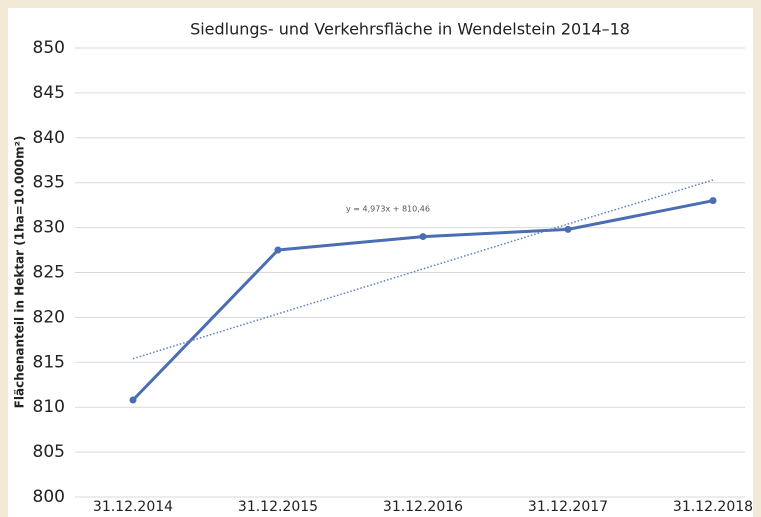 Image resolution: width=761 pixels, height=517 pixels. Describe the element at coordinates (49, 93) in the screenshot. I see `y-tick-label: 845` at that location.